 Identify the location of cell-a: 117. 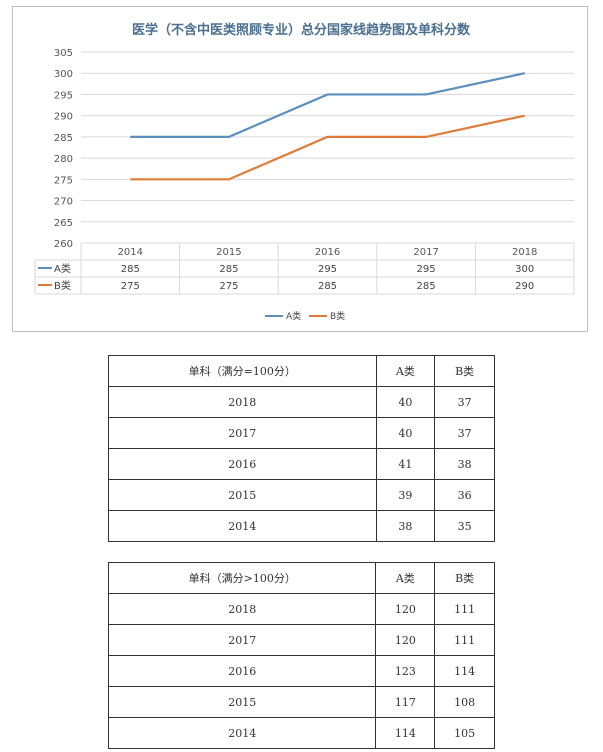
(405, 702).